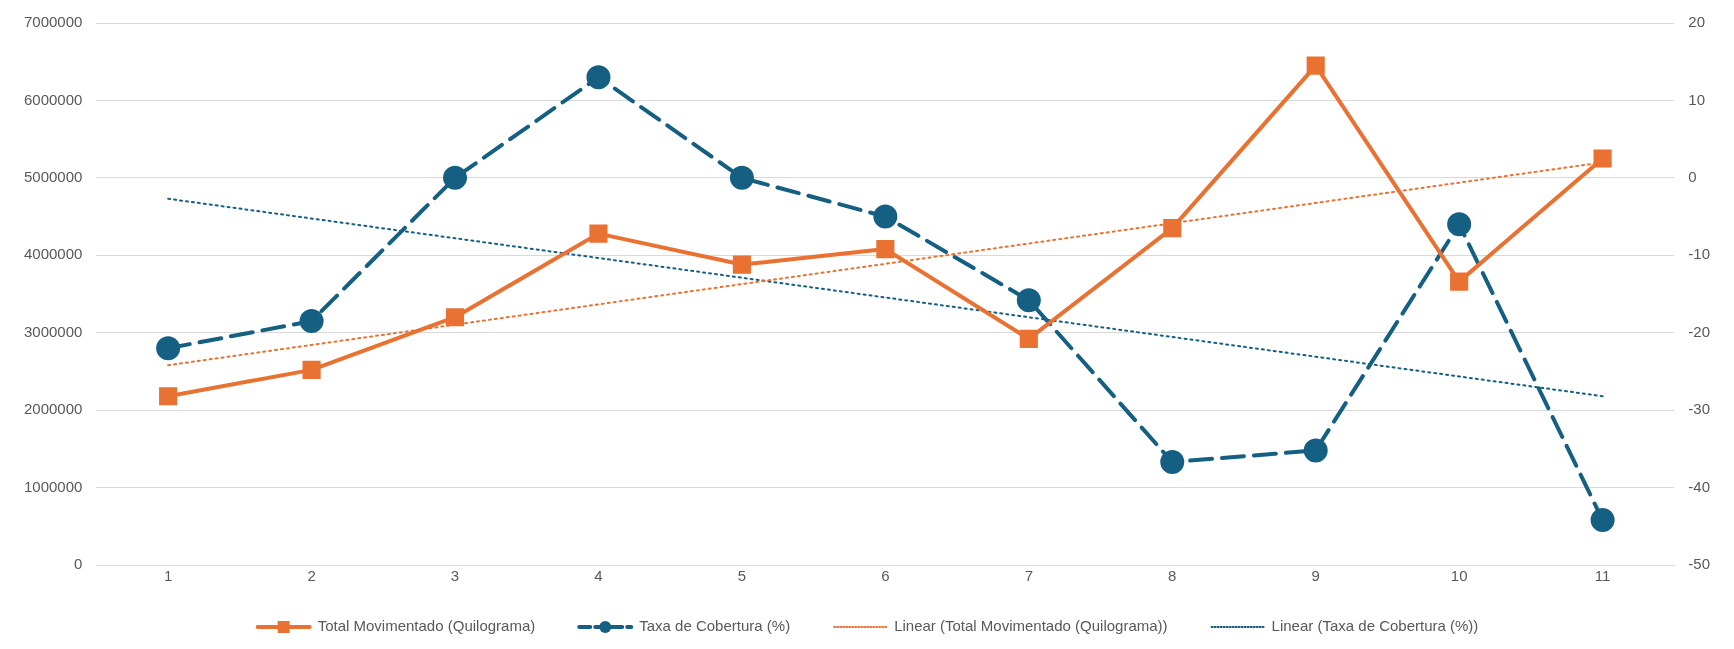  Describe the element at coordinates (1697, 99) in the screenshot. I see `y2-tick-label: 10` at that location.